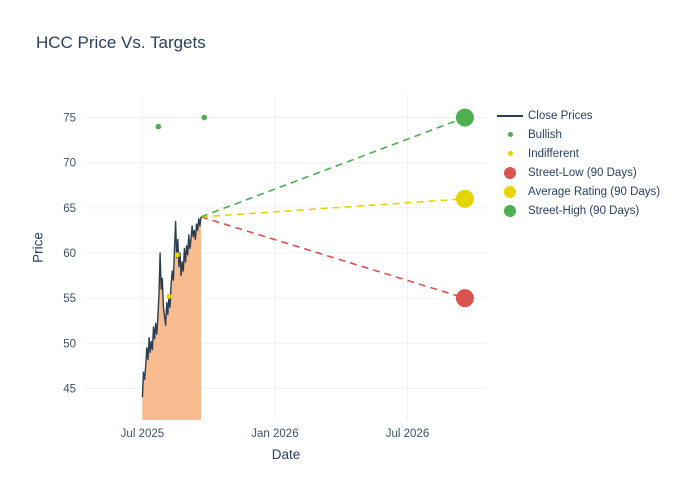 This screenshot has height=500, width=700. I want to click on legend-item-label: Street-High (90 Days), so click(584, 210).